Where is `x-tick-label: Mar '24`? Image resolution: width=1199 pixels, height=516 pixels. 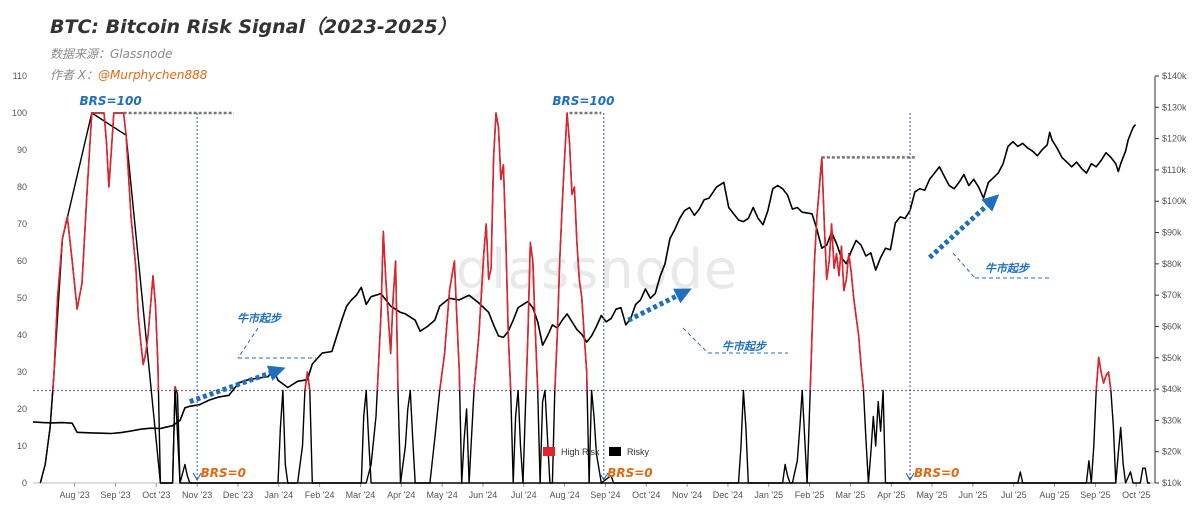 x-tick-label: Mar '24 is located at coordinates (361, 495).